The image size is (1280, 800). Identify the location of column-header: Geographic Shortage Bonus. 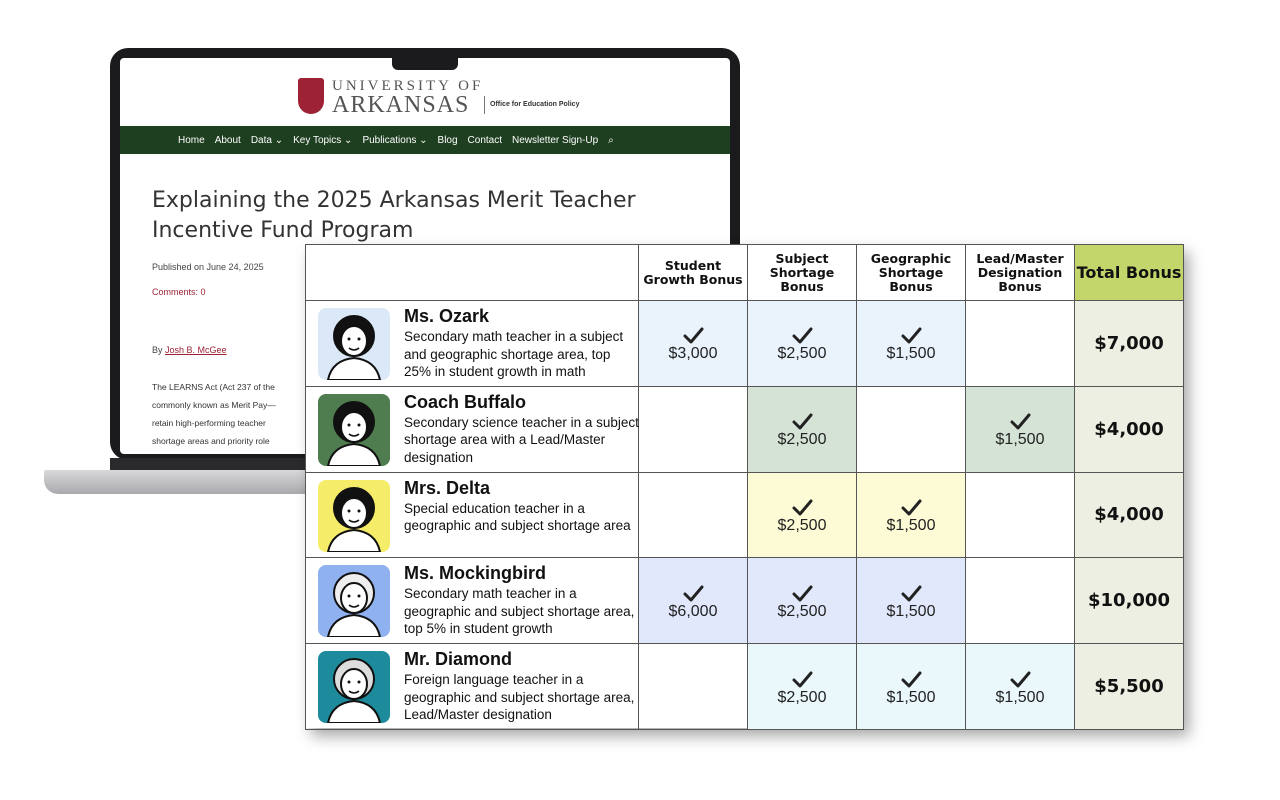
(911, 272).